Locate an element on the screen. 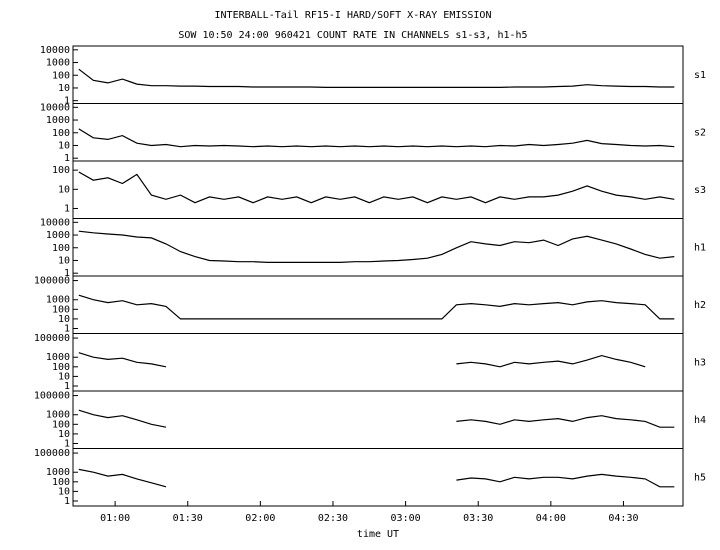  x-tick-label: 04:00 is located at coordinates (551, 518).